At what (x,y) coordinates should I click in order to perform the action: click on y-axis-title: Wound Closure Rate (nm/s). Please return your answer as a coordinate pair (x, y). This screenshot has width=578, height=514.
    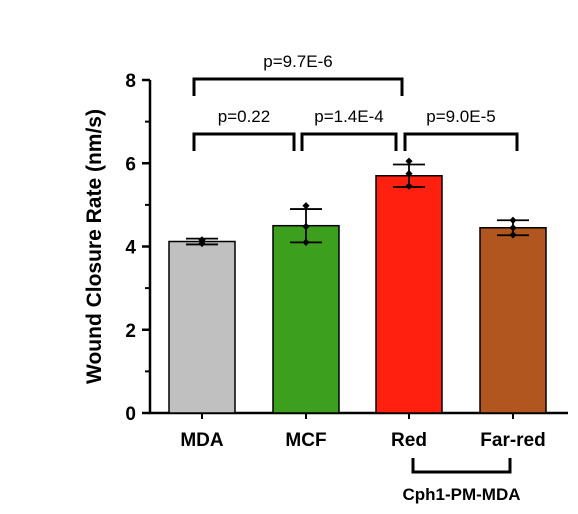
    Looking at the image, I should click on (94, 246).